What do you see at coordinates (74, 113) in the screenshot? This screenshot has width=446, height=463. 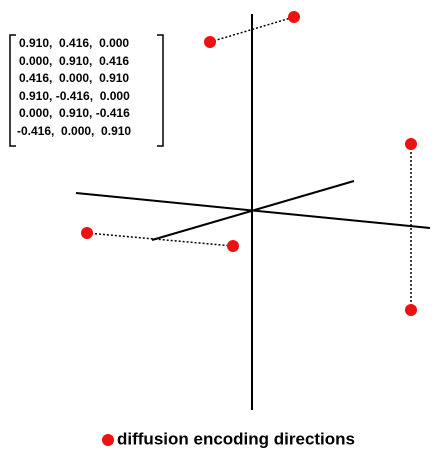 I see `matrix-row: 0.000, 0.910, -0.416` at bounding box center [74, 113].